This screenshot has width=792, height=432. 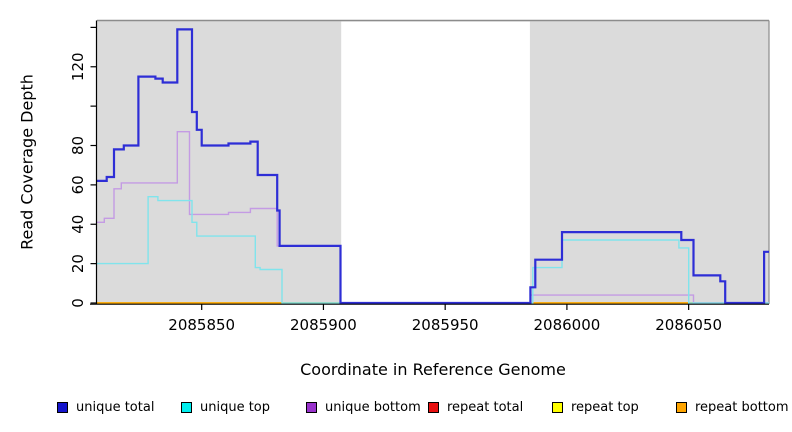 I want to click on y-axis-title: Read Coverage Depth, so click(x=27, y=162).